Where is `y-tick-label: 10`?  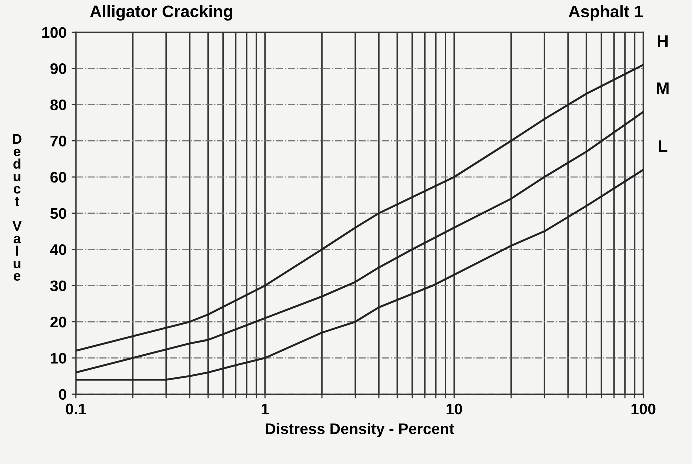 y-tick-label: 10 is located at coordinates (58, 358).